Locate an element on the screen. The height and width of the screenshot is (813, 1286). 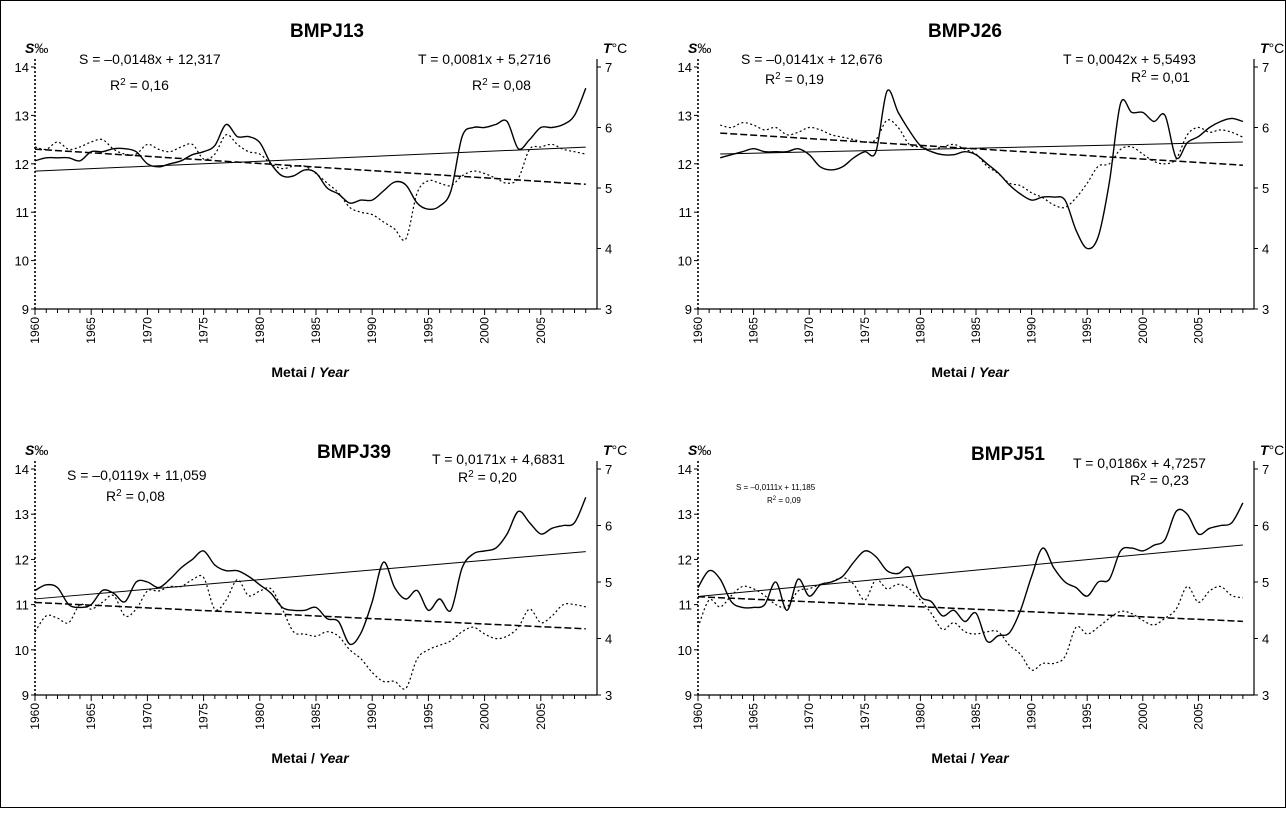
x-tick-label: 1980 is located at coordinates (260, 716).